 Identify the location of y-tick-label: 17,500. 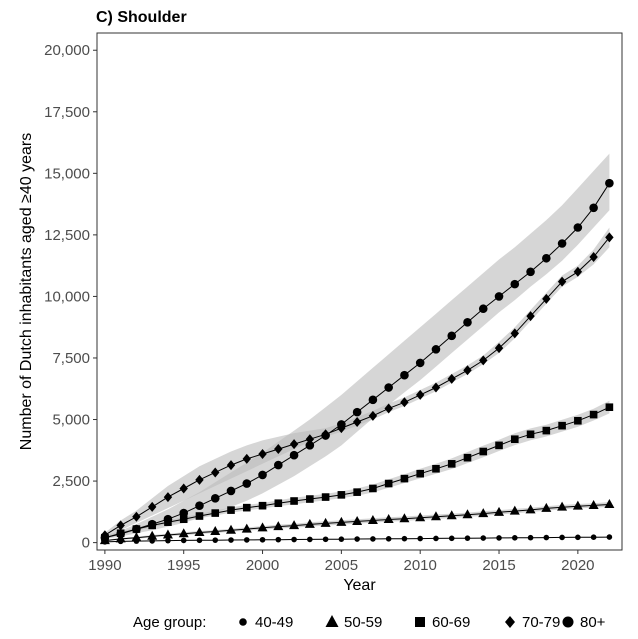
(67, 112).